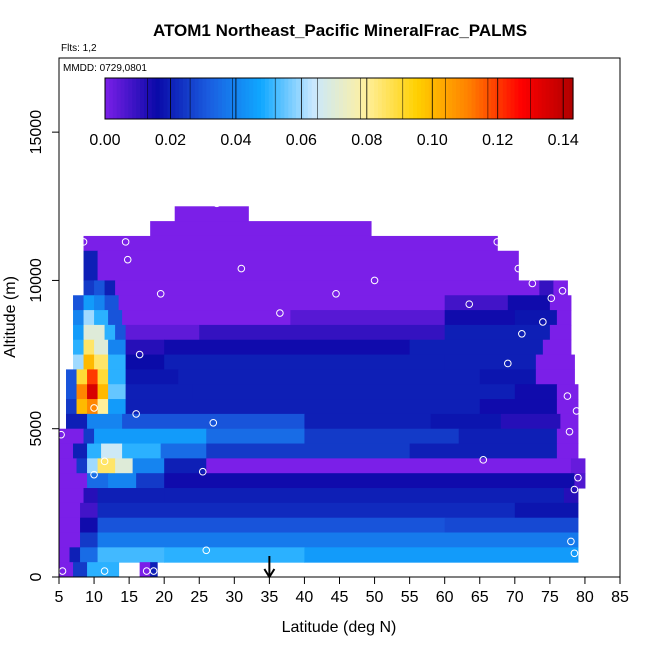 The width and height of the screenshot is (650, 655). Describe the element at coordinates (170, 140) in the screenshot. I see `colorbar-tick-label: 0.02` at that location.